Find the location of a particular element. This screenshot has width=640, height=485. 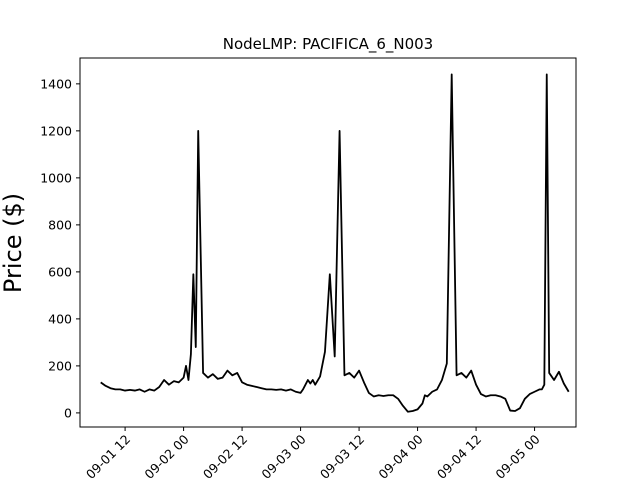

y-tick-label: 200 is located at coordinates (60, 365).